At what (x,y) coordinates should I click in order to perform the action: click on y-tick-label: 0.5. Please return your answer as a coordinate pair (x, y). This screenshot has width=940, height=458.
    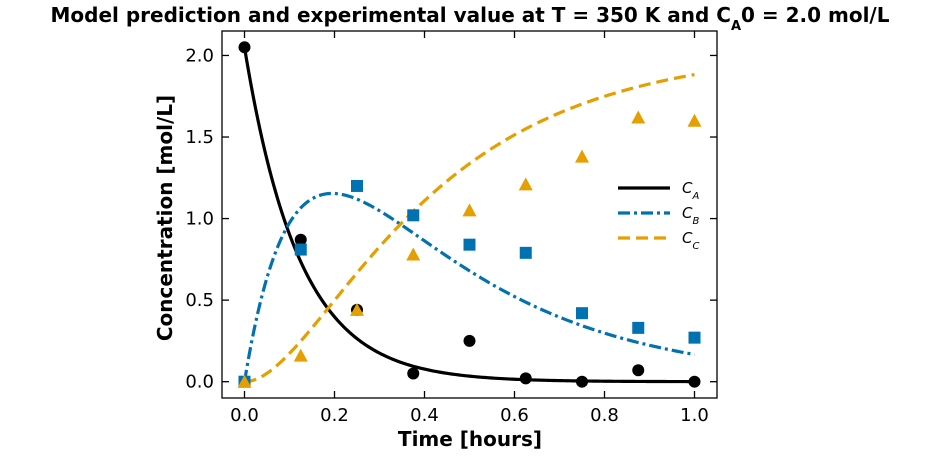
    Looking at the image, I should click on (199, 300).